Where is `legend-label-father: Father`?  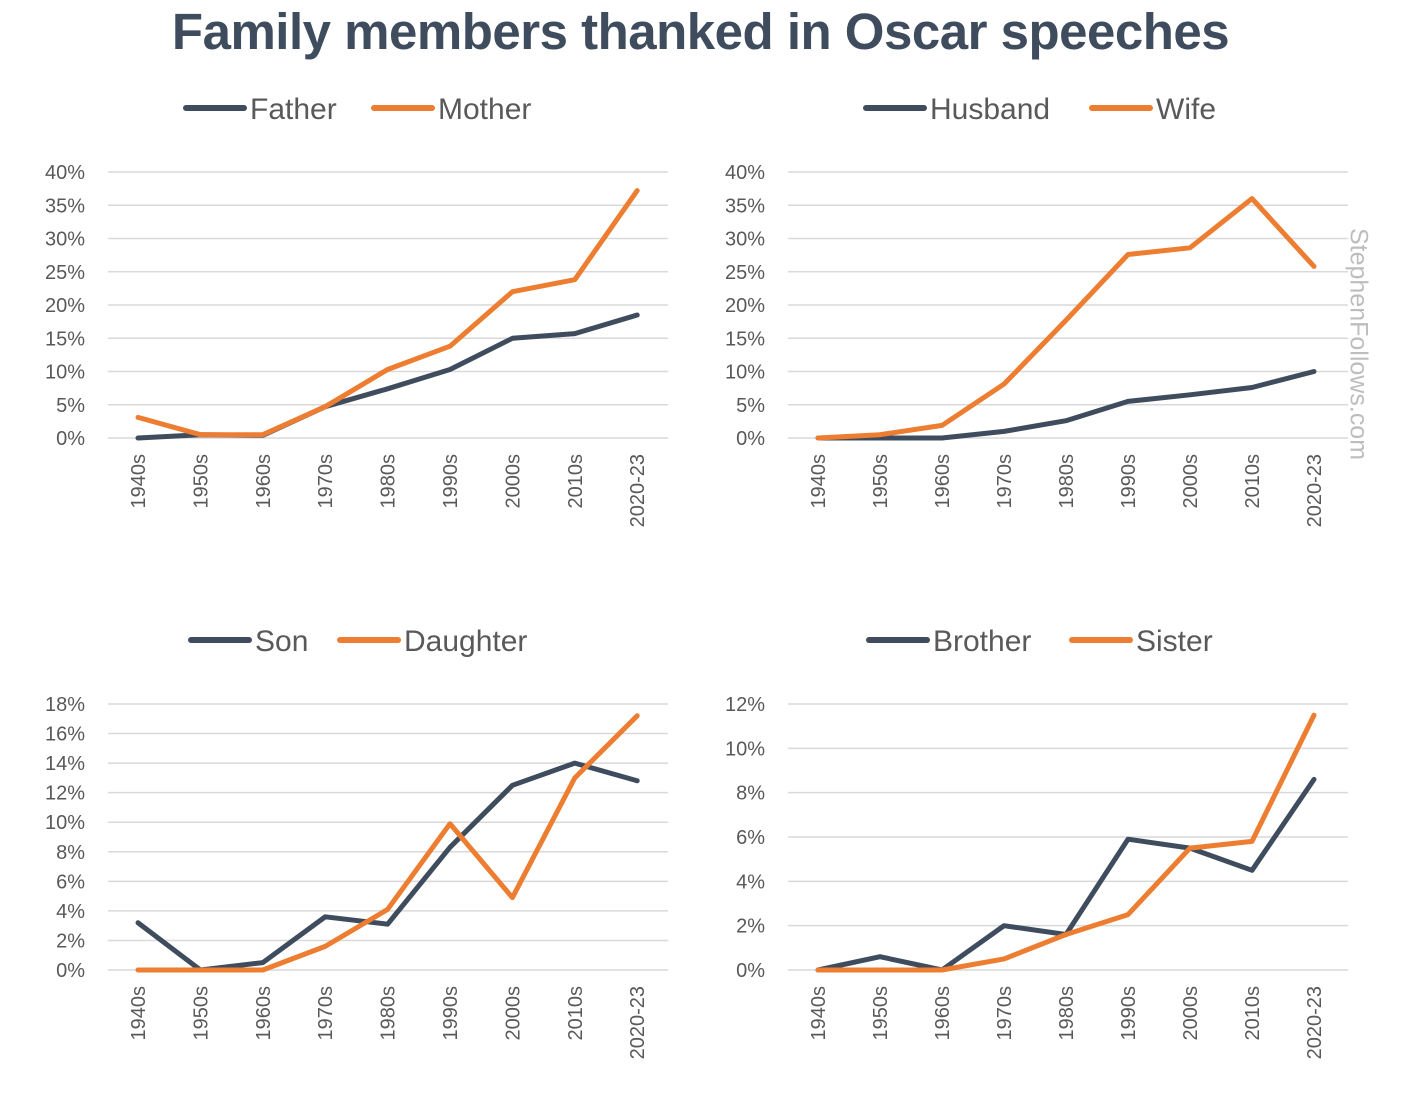 legend-label-father: Father is located at coordinates (293, 109).